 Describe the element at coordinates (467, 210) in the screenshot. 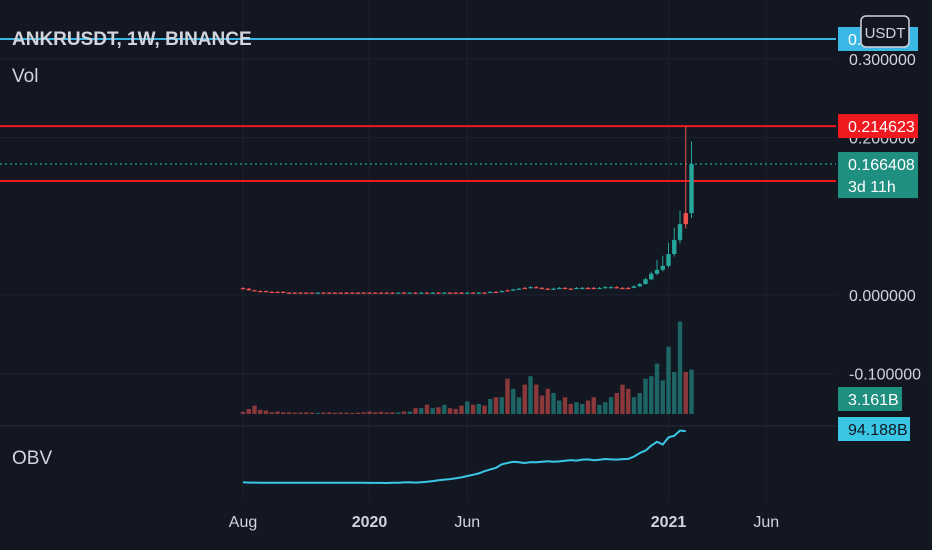

I see `candlestick-series` at that location.